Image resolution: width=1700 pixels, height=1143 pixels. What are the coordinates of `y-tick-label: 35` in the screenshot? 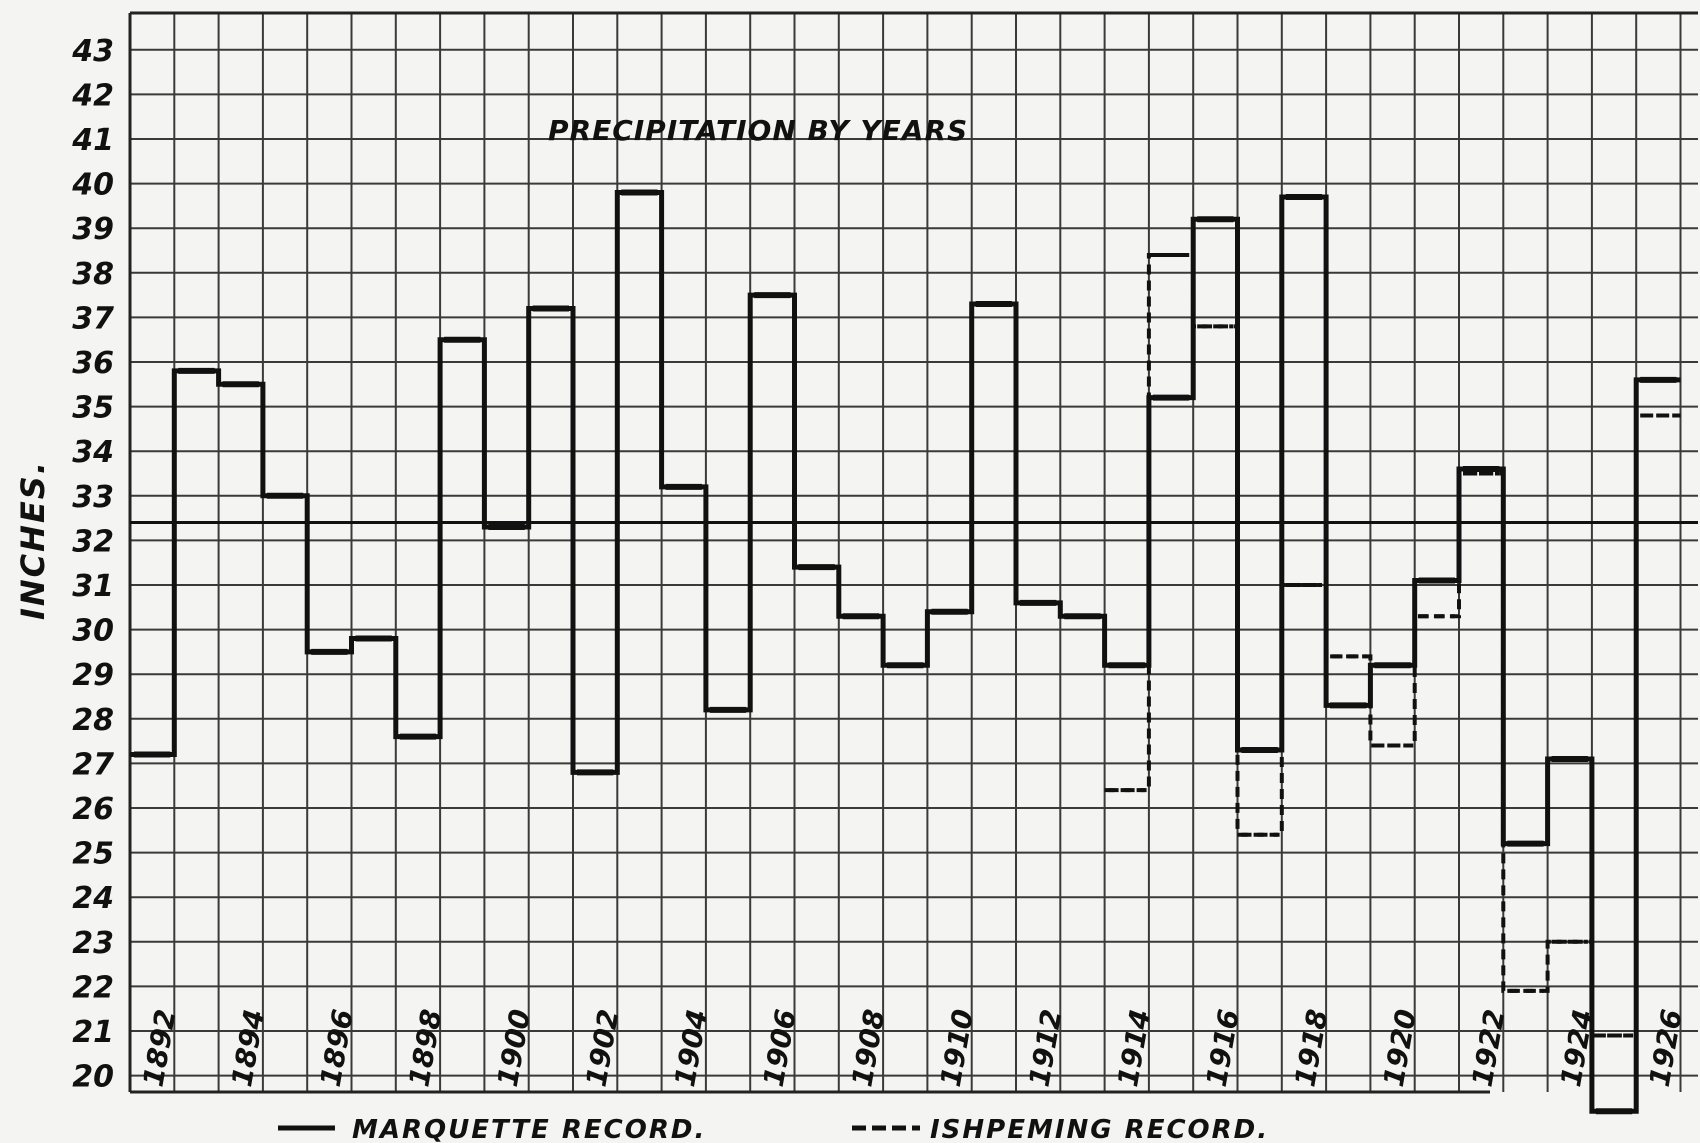 It's located at (93, 408).